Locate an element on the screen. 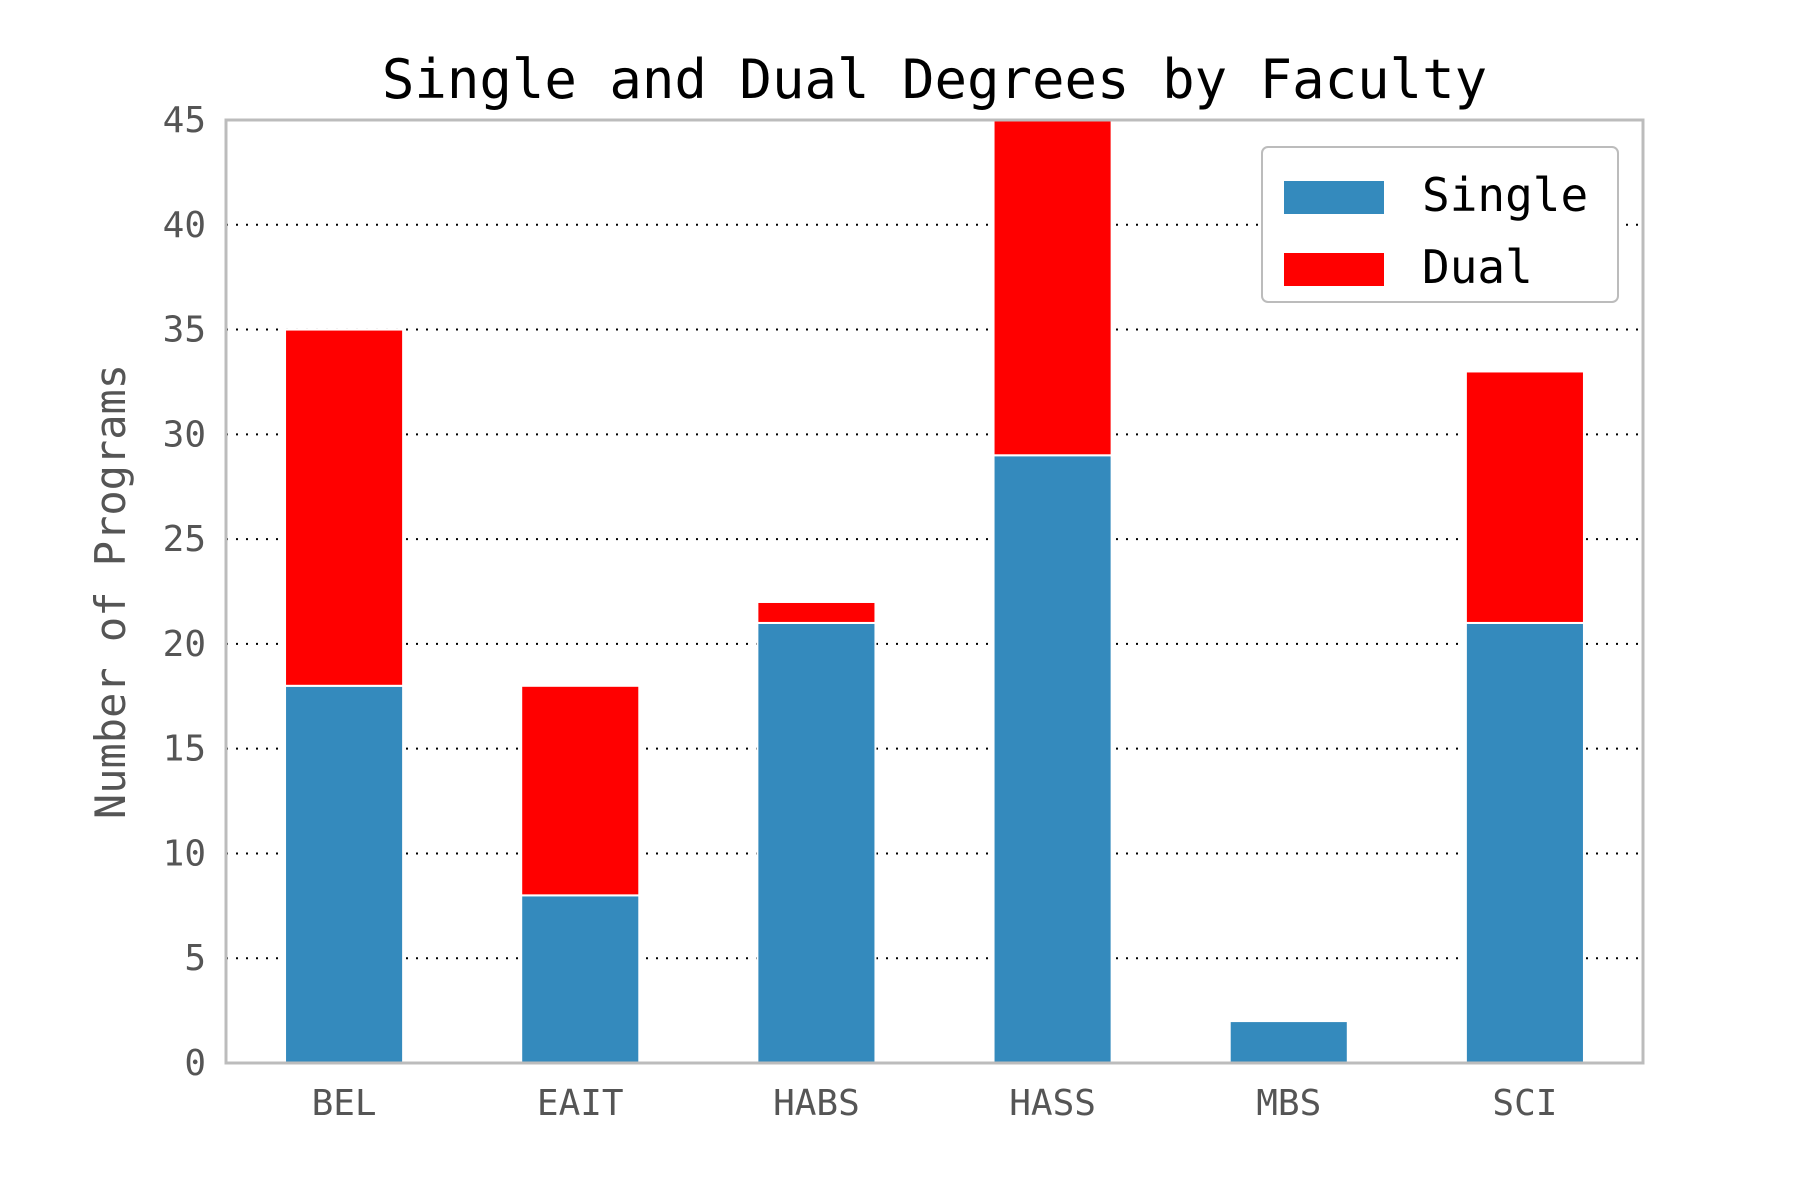 This screenshot has height=1200, width=1800. x-tick-label: HASS is located at coordinates (1052, 1103).